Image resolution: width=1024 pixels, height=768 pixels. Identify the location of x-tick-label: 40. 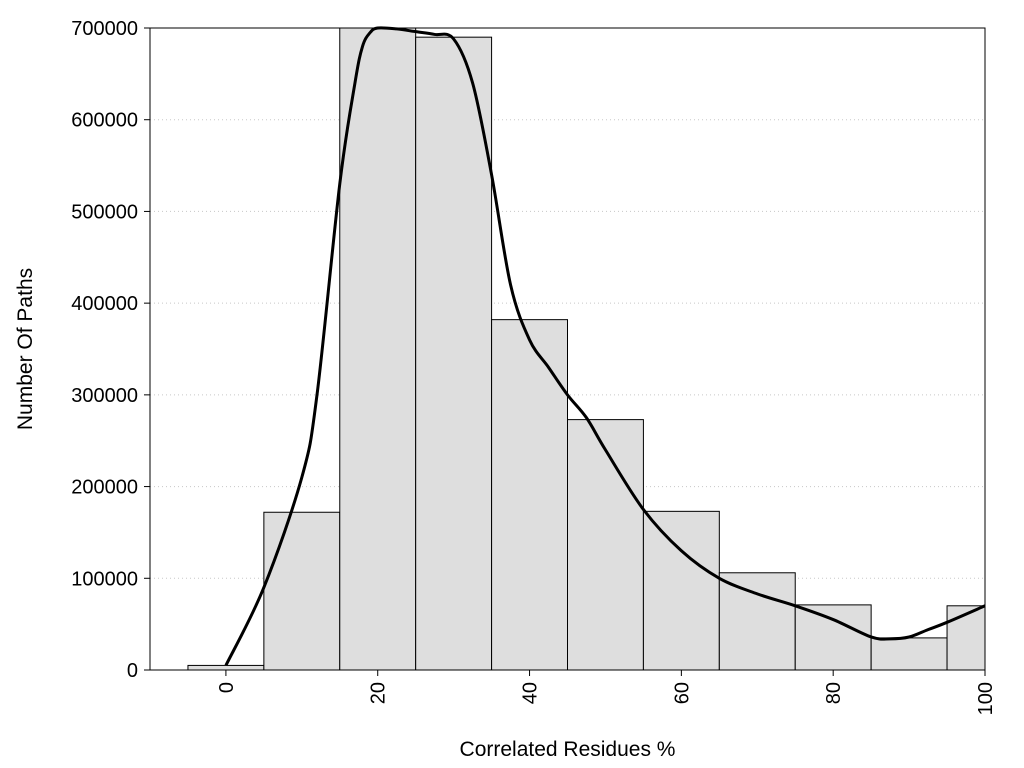
(531, 693).